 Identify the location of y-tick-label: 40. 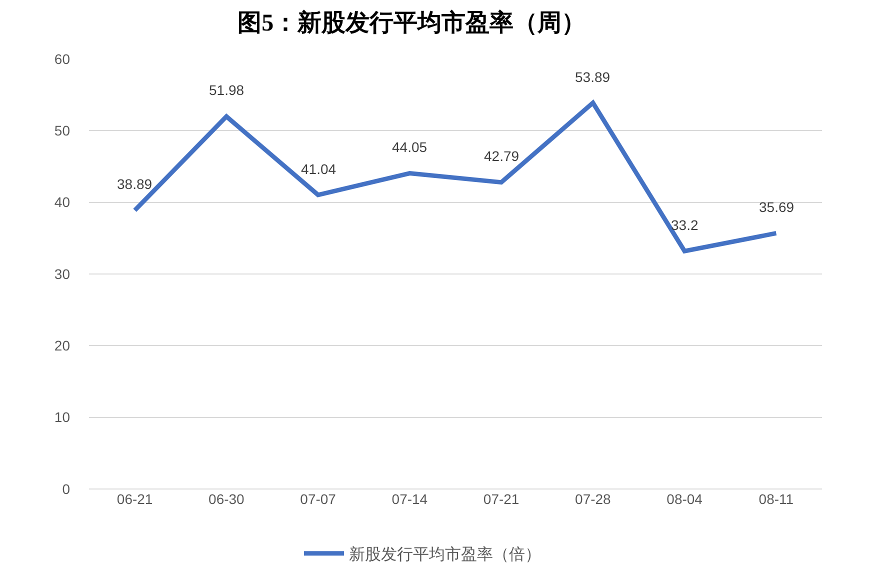
(62, 202).